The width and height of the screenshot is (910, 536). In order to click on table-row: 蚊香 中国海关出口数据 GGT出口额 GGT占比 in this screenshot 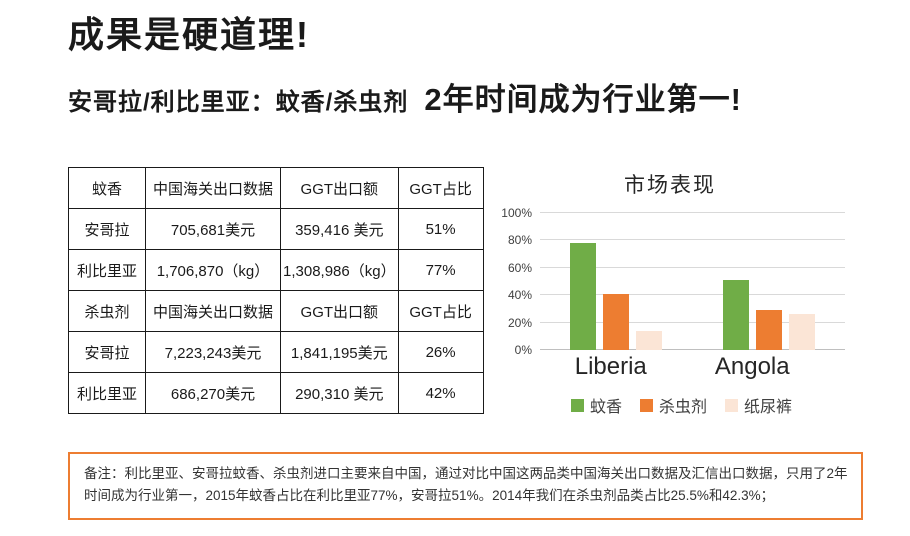, I will do `click(276, 188)`.